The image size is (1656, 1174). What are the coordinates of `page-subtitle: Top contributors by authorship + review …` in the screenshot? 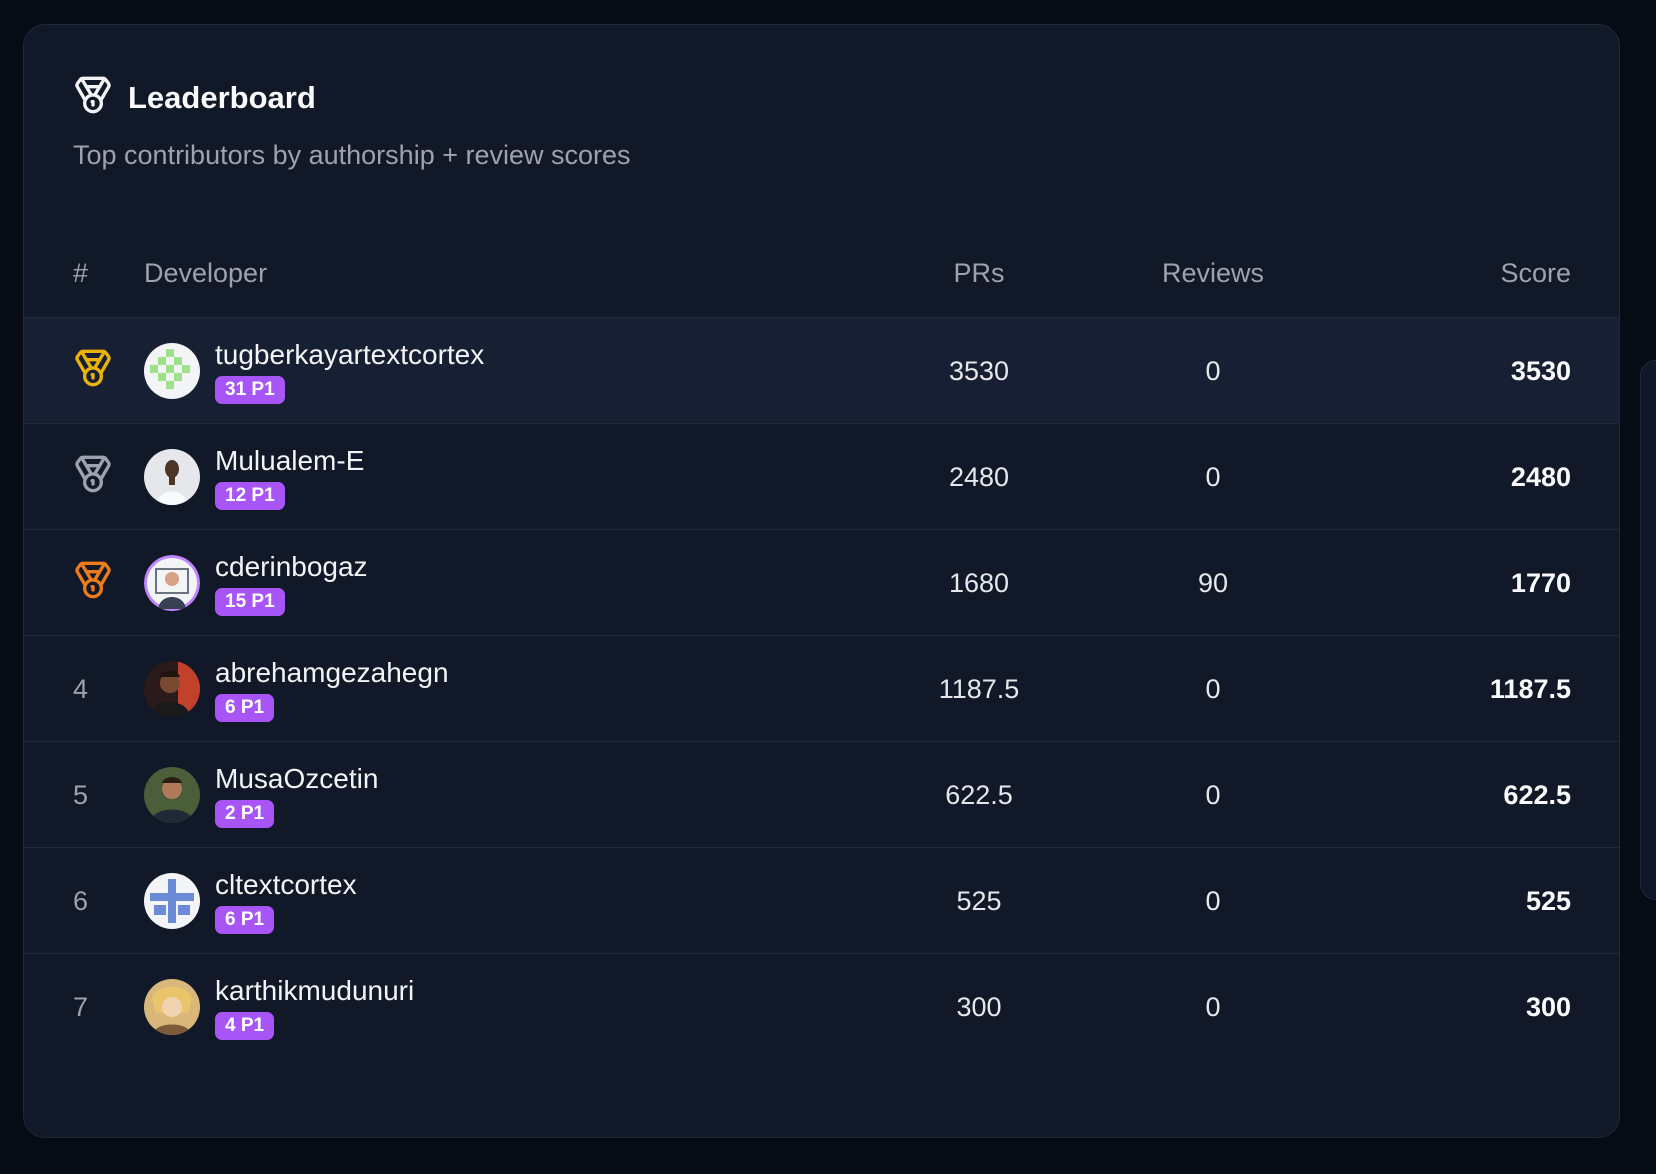 It's located at (352, 155).